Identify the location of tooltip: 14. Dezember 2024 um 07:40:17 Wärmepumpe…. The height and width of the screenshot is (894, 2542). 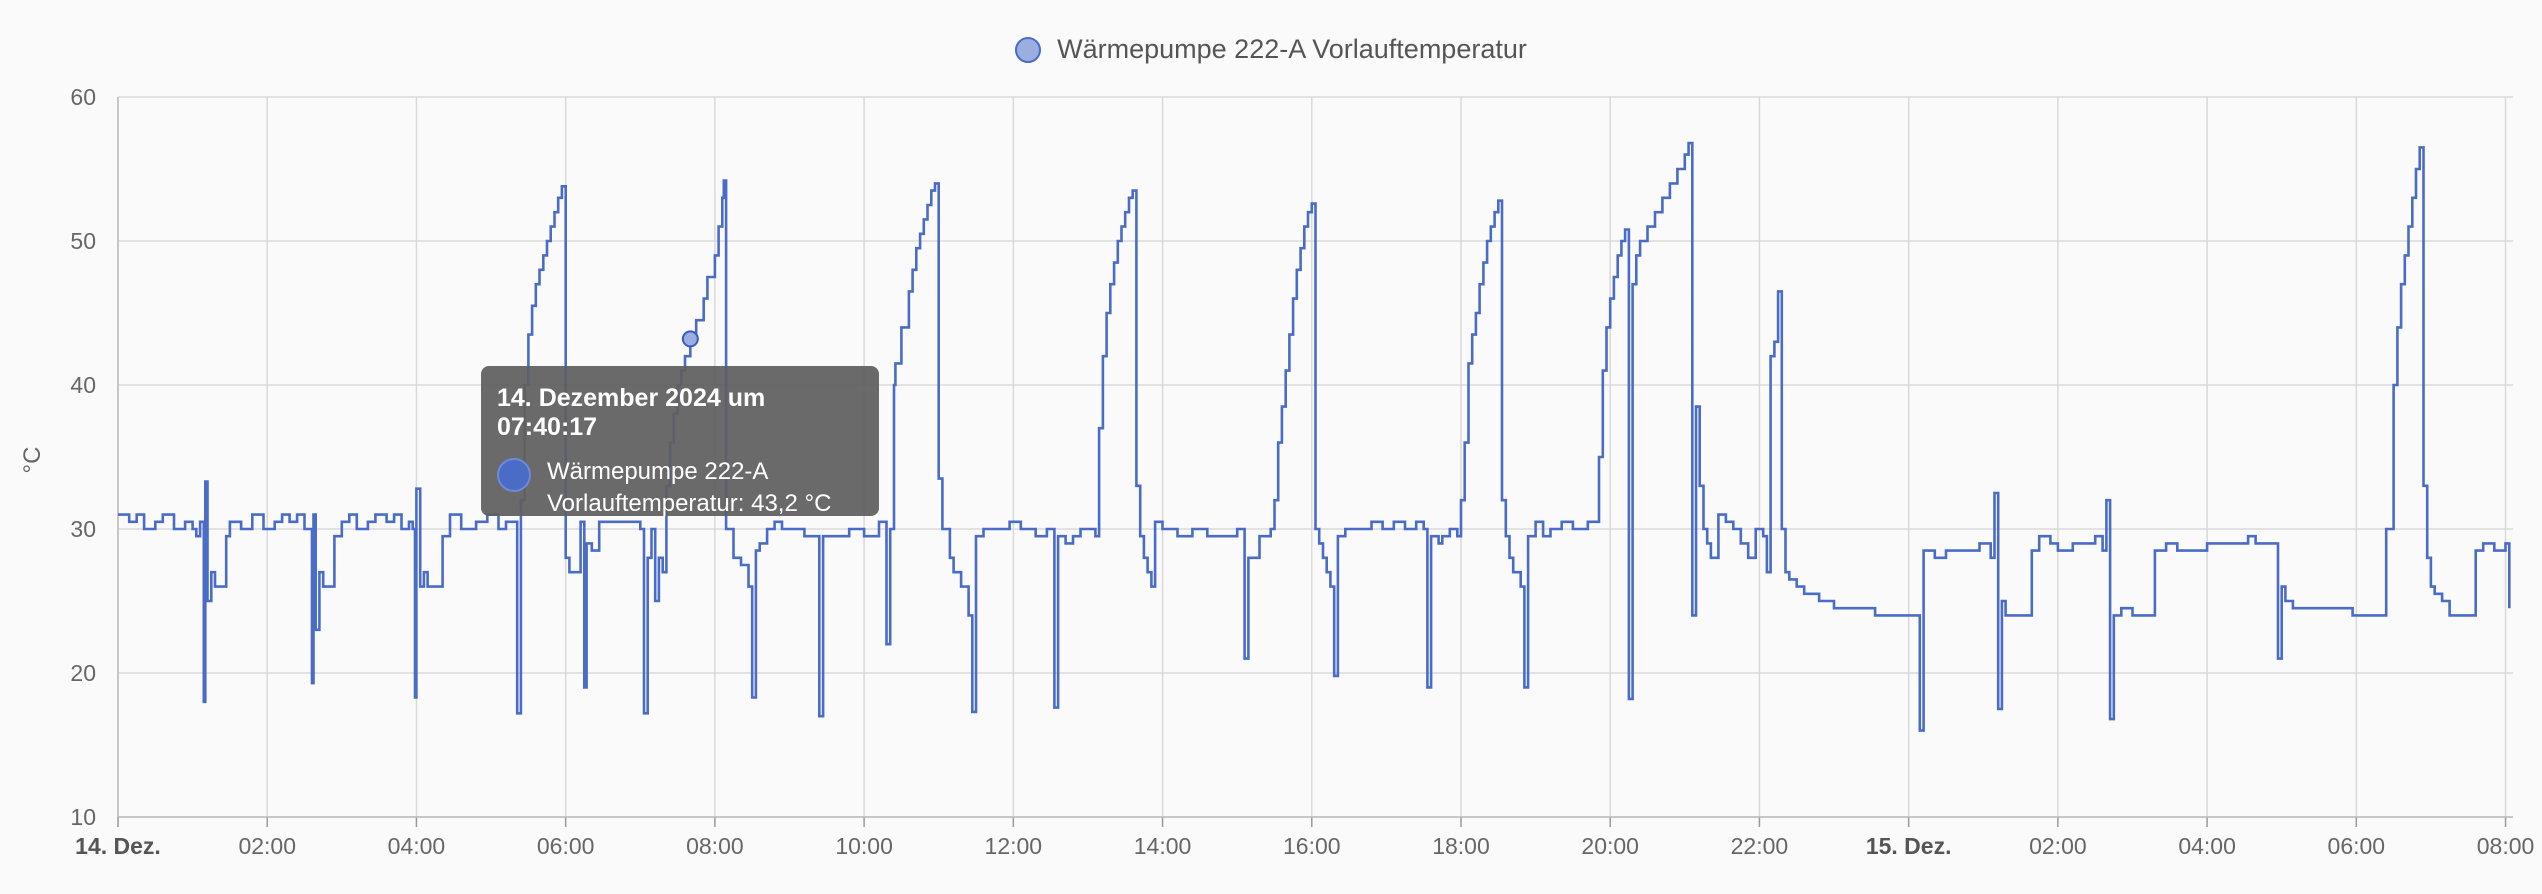
(680, 441).